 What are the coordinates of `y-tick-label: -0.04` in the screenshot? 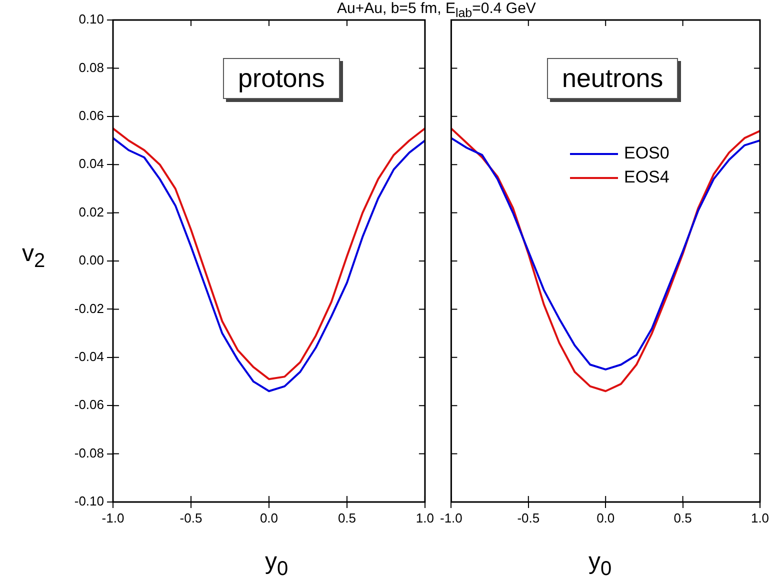 It's located at (89, 356).